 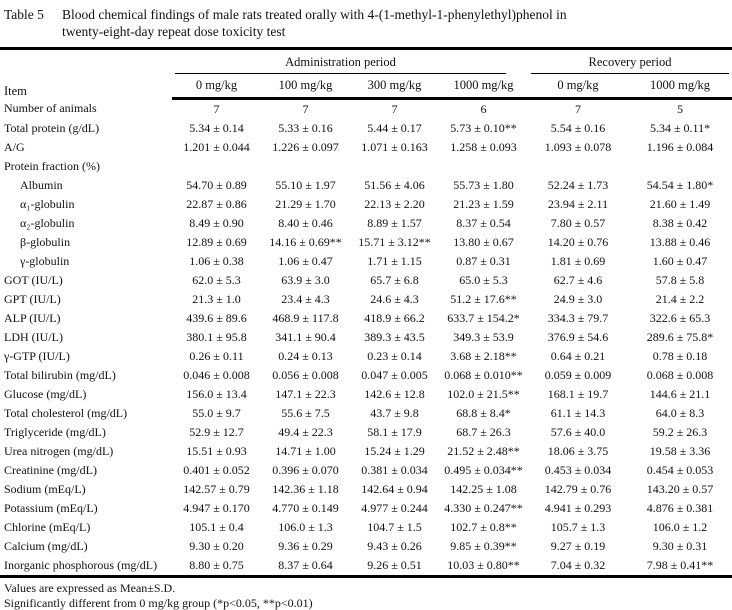 What do you see at coordinates (305, 394) in the screenshot?
I see `value-cell: 147.1 ± 22.3` at bounding box center [305, 394].